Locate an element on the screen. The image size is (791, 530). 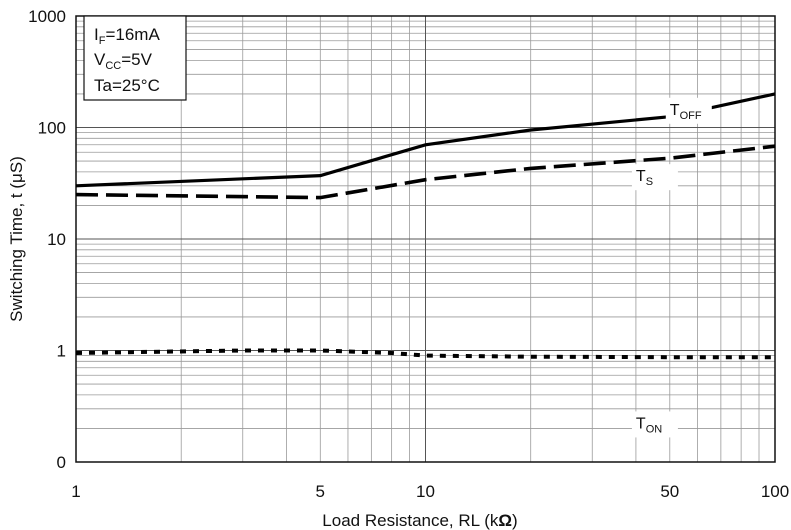
x-tick-label: 100 is located at coordinates (775, 491).